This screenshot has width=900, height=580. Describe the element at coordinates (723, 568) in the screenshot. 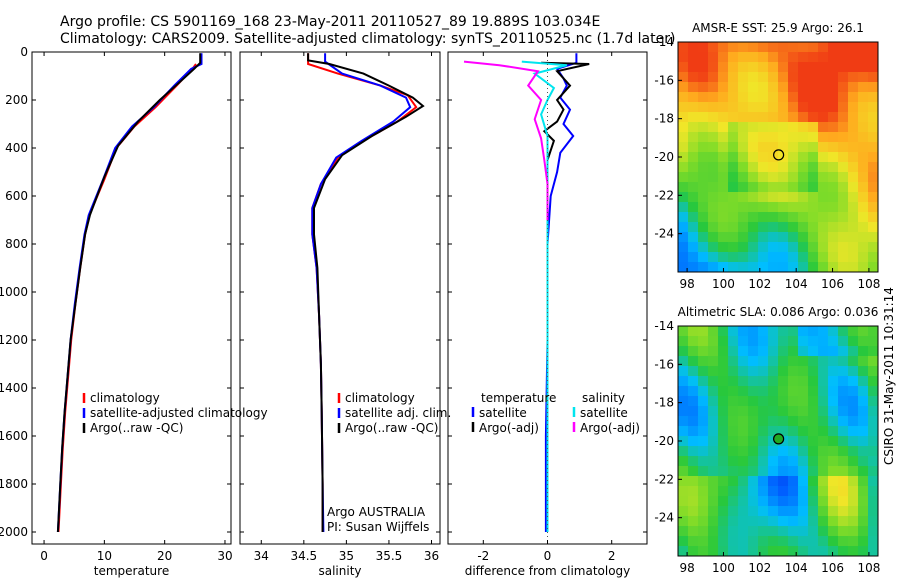

I see `x-tick-label: 100` at that location.